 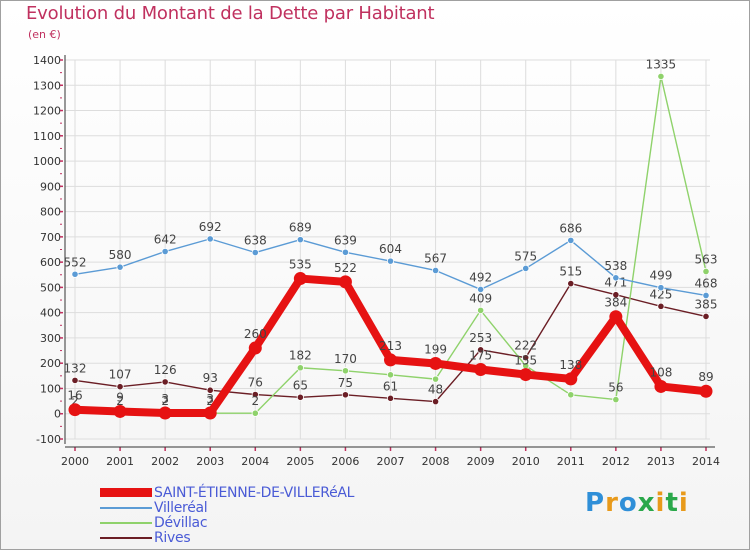 I want to click on x-tick-label: 2003, so click(x=210, y=461).